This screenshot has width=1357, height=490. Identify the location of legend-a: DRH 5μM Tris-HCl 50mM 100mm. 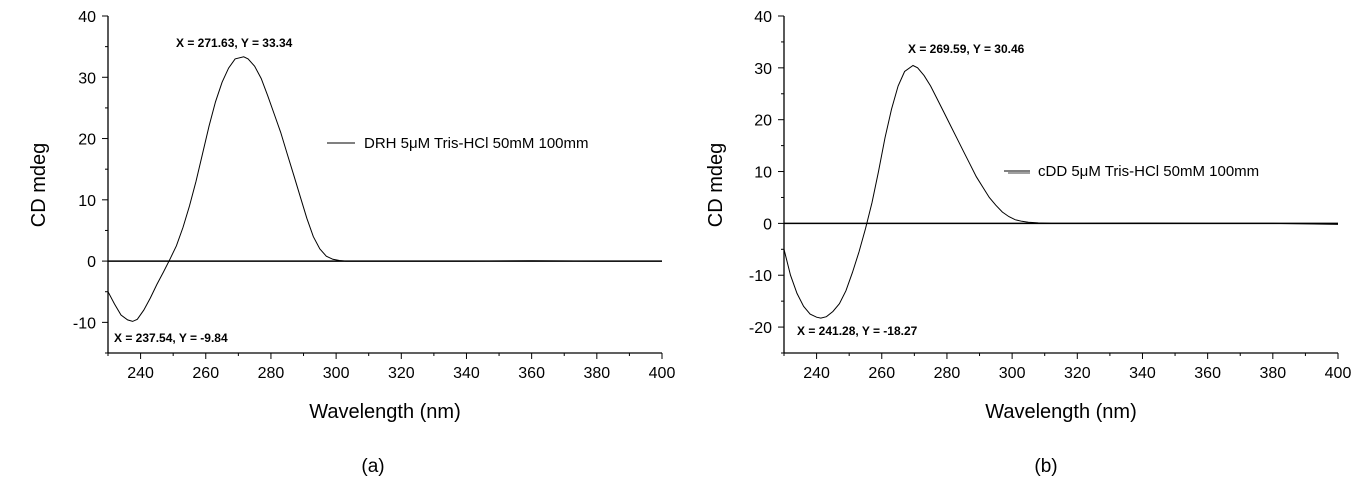
(458, 143).